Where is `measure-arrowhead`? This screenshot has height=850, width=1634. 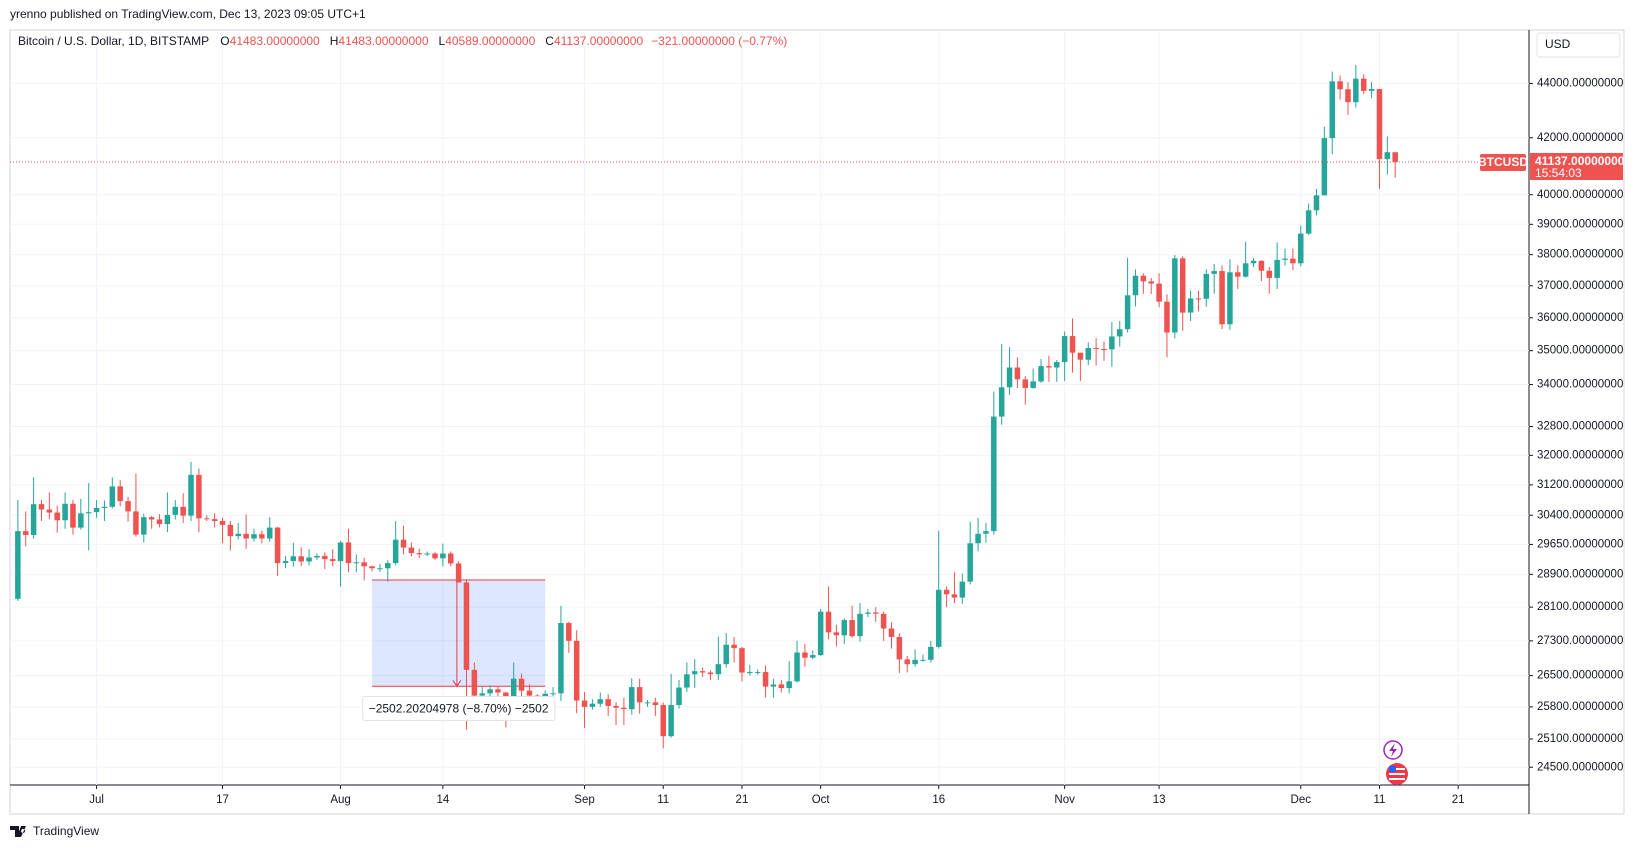
measure-arrowhead is located at coordinates (457, 684).